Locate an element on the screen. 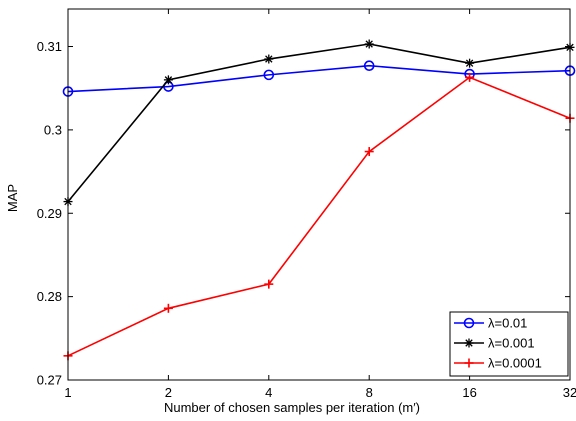 The image size is (576, 421). y-tick-label: 0.27 is located at coordinates (49, 380).